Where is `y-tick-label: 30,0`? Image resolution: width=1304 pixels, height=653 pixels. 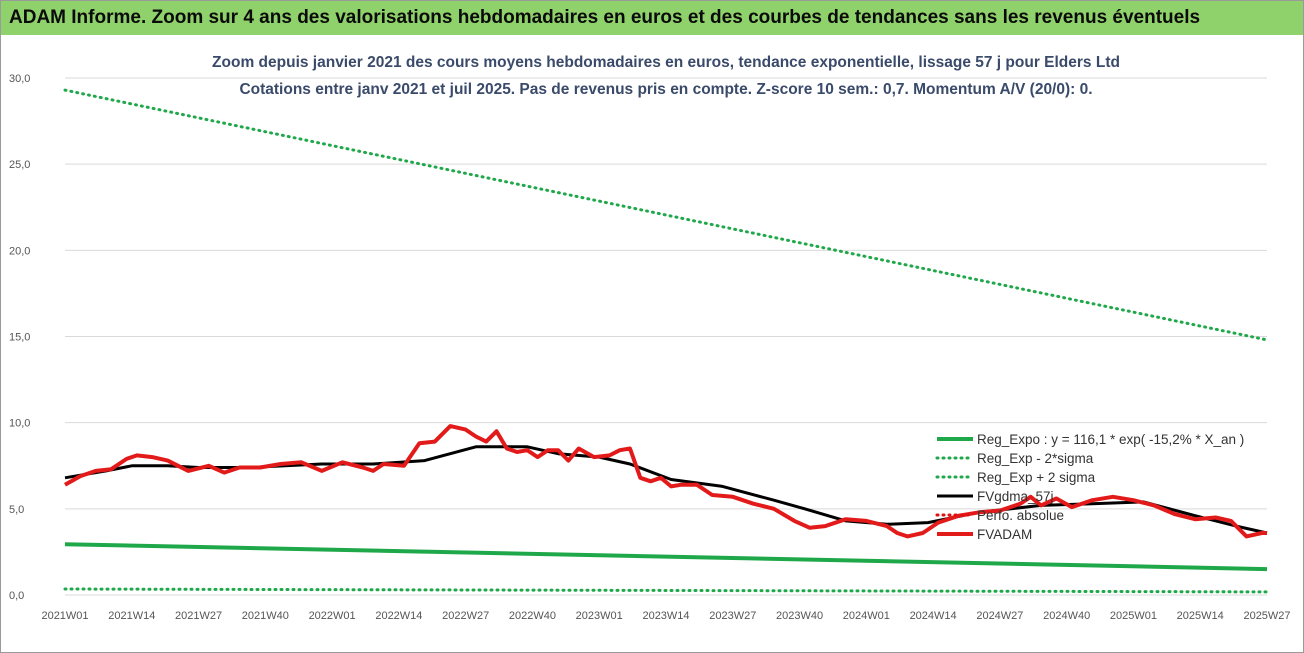
y-tick-label: 30,0 is located at coordinates (19, 79).